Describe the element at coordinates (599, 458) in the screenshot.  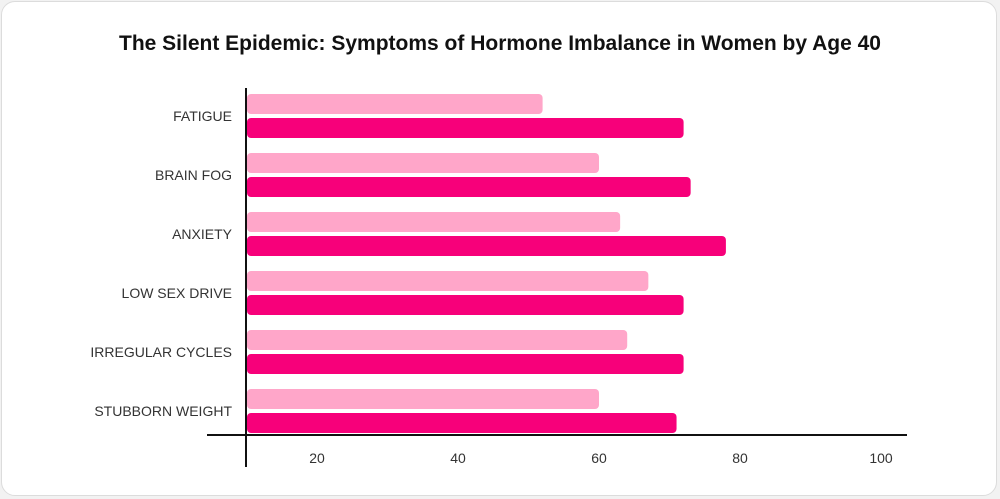
I see `x-tick-label: 60` at that location.